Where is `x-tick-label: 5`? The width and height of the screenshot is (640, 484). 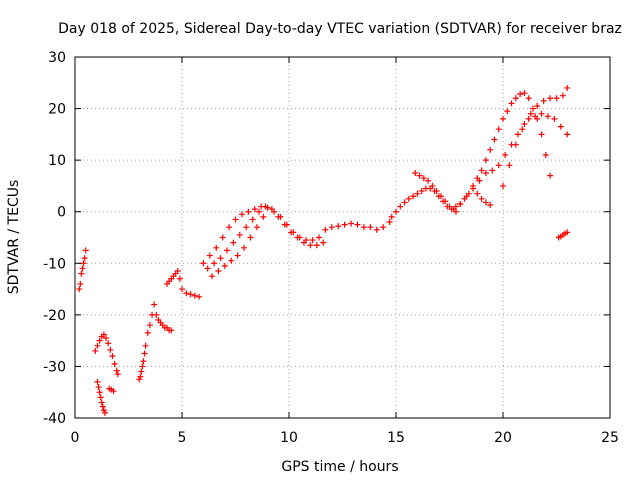 x-tick-label: 5 is located at coordinates (182, 438).